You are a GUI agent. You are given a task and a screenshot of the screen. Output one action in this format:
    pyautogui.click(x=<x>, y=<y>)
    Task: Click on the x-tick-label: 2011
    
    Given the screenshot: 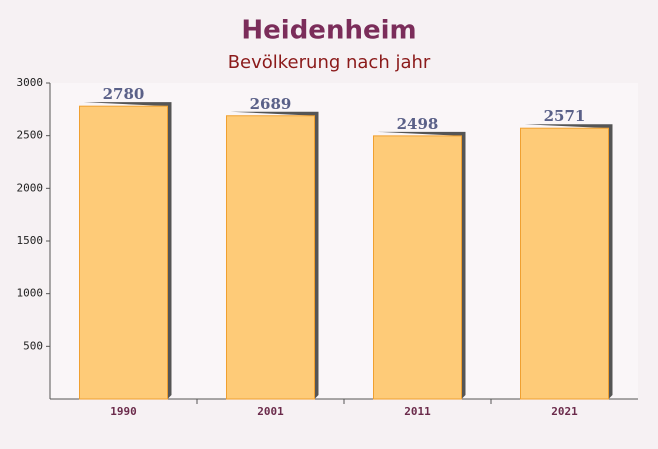 What is the action you would take?
    pyautogui.click(x=417, y=411)
    